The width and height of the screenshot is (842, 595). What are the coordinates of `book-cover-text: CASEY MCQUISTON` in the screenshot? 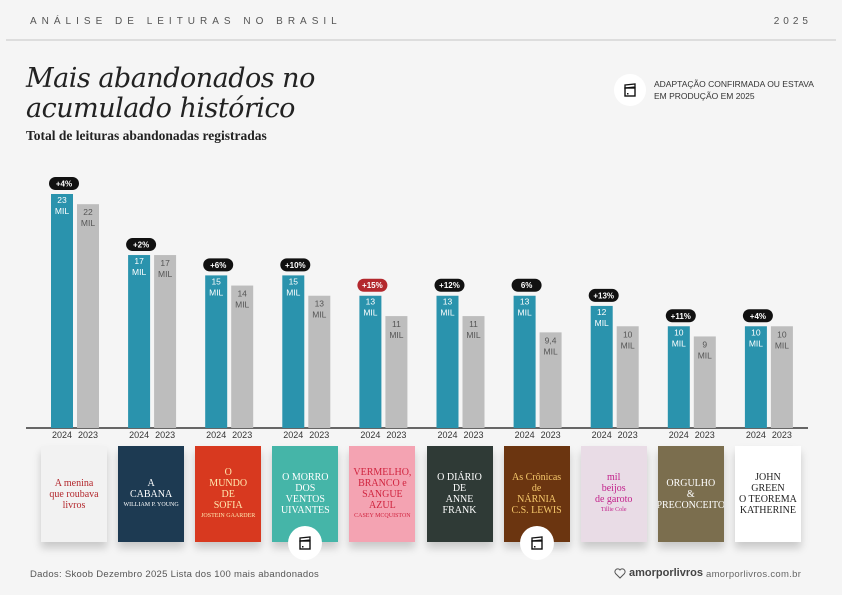 It's located at (382, 515).